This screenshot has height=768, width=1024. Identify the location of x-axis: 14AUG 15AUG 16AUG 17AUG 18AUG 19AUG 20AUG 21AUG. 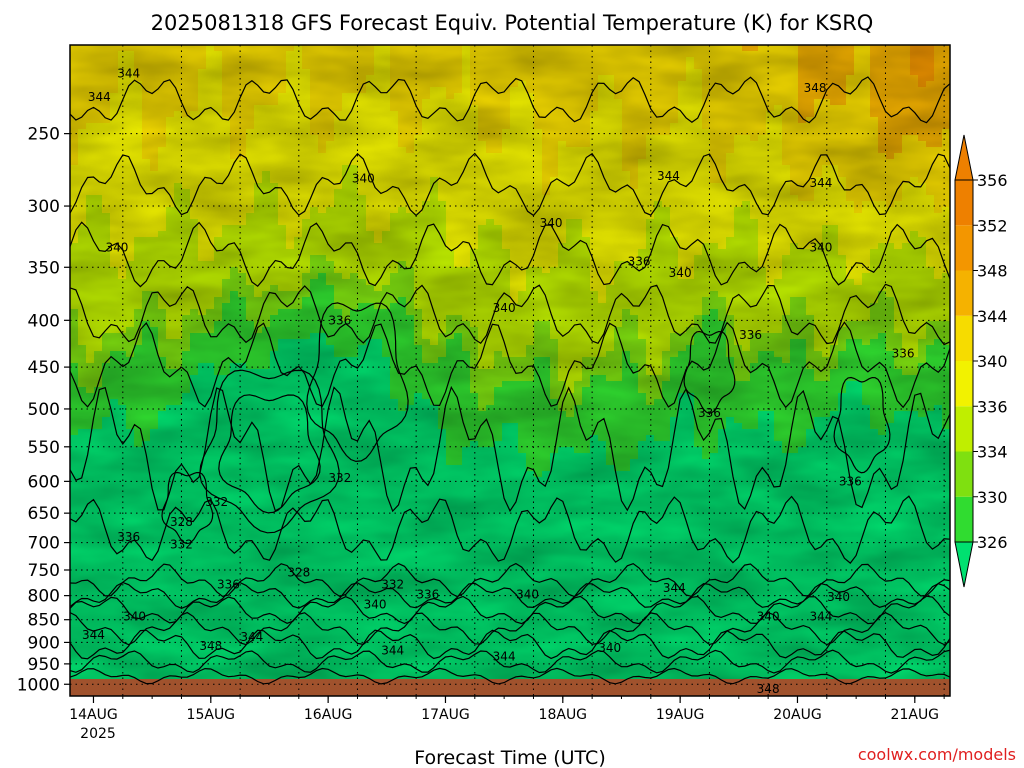
(507, 709).